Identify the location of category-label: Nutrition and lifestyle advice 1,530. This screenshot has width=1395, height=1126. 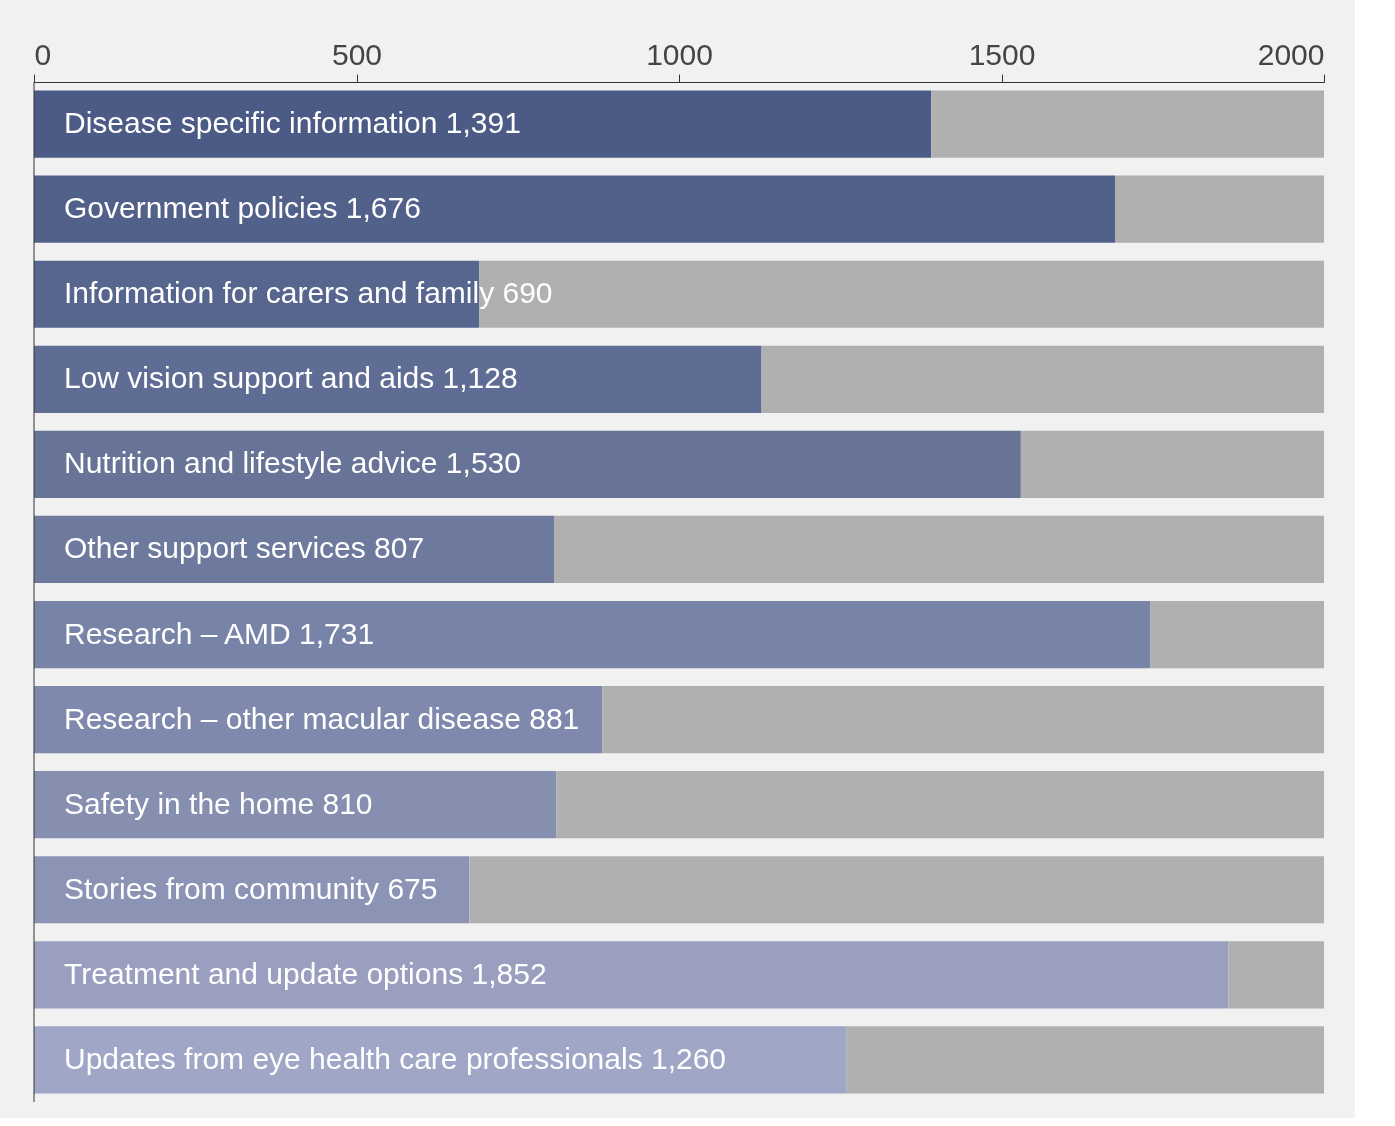
(292, 463).